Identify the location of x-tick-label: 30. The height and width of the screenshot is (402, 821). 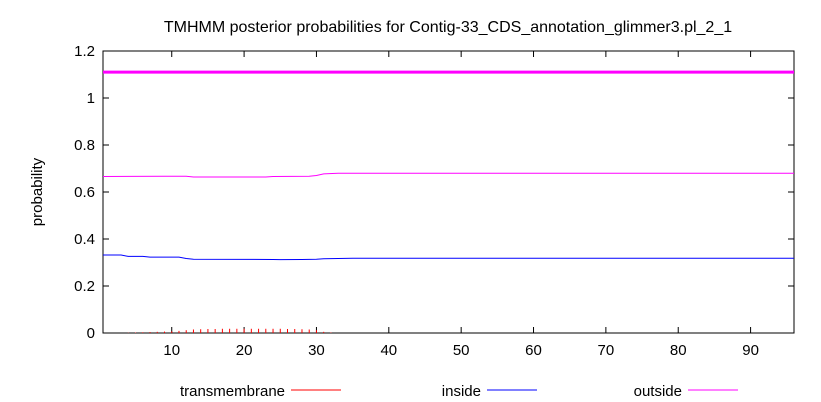
(316, 350).